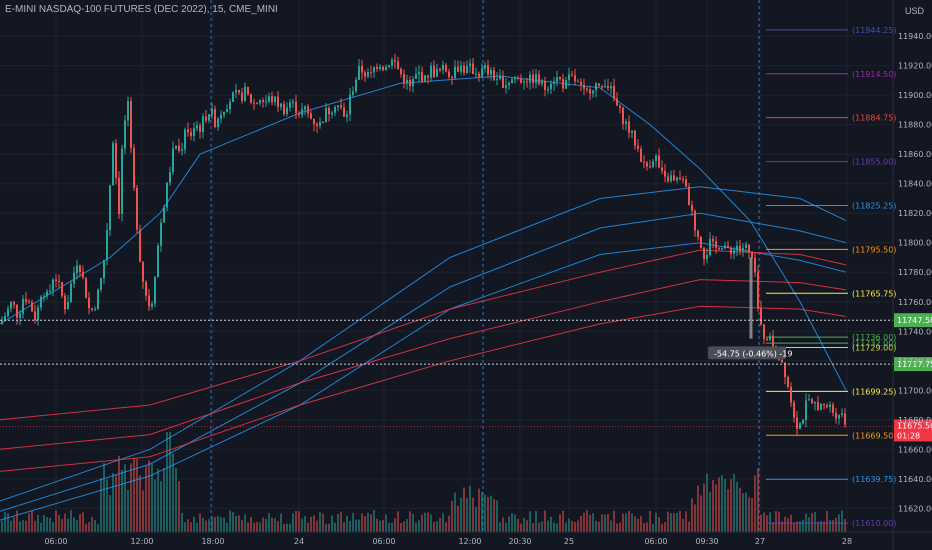  Describe the element at coordinates (915, 95) in the screenshot. I see `price-tick-label: 11900.00` at that location.